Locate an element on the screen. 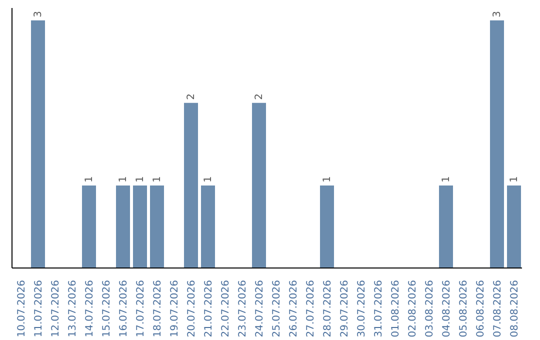 This screenshot has width=540, height=340. x-tick-label: 16.07.2026 is located at coordinates (124, 309).